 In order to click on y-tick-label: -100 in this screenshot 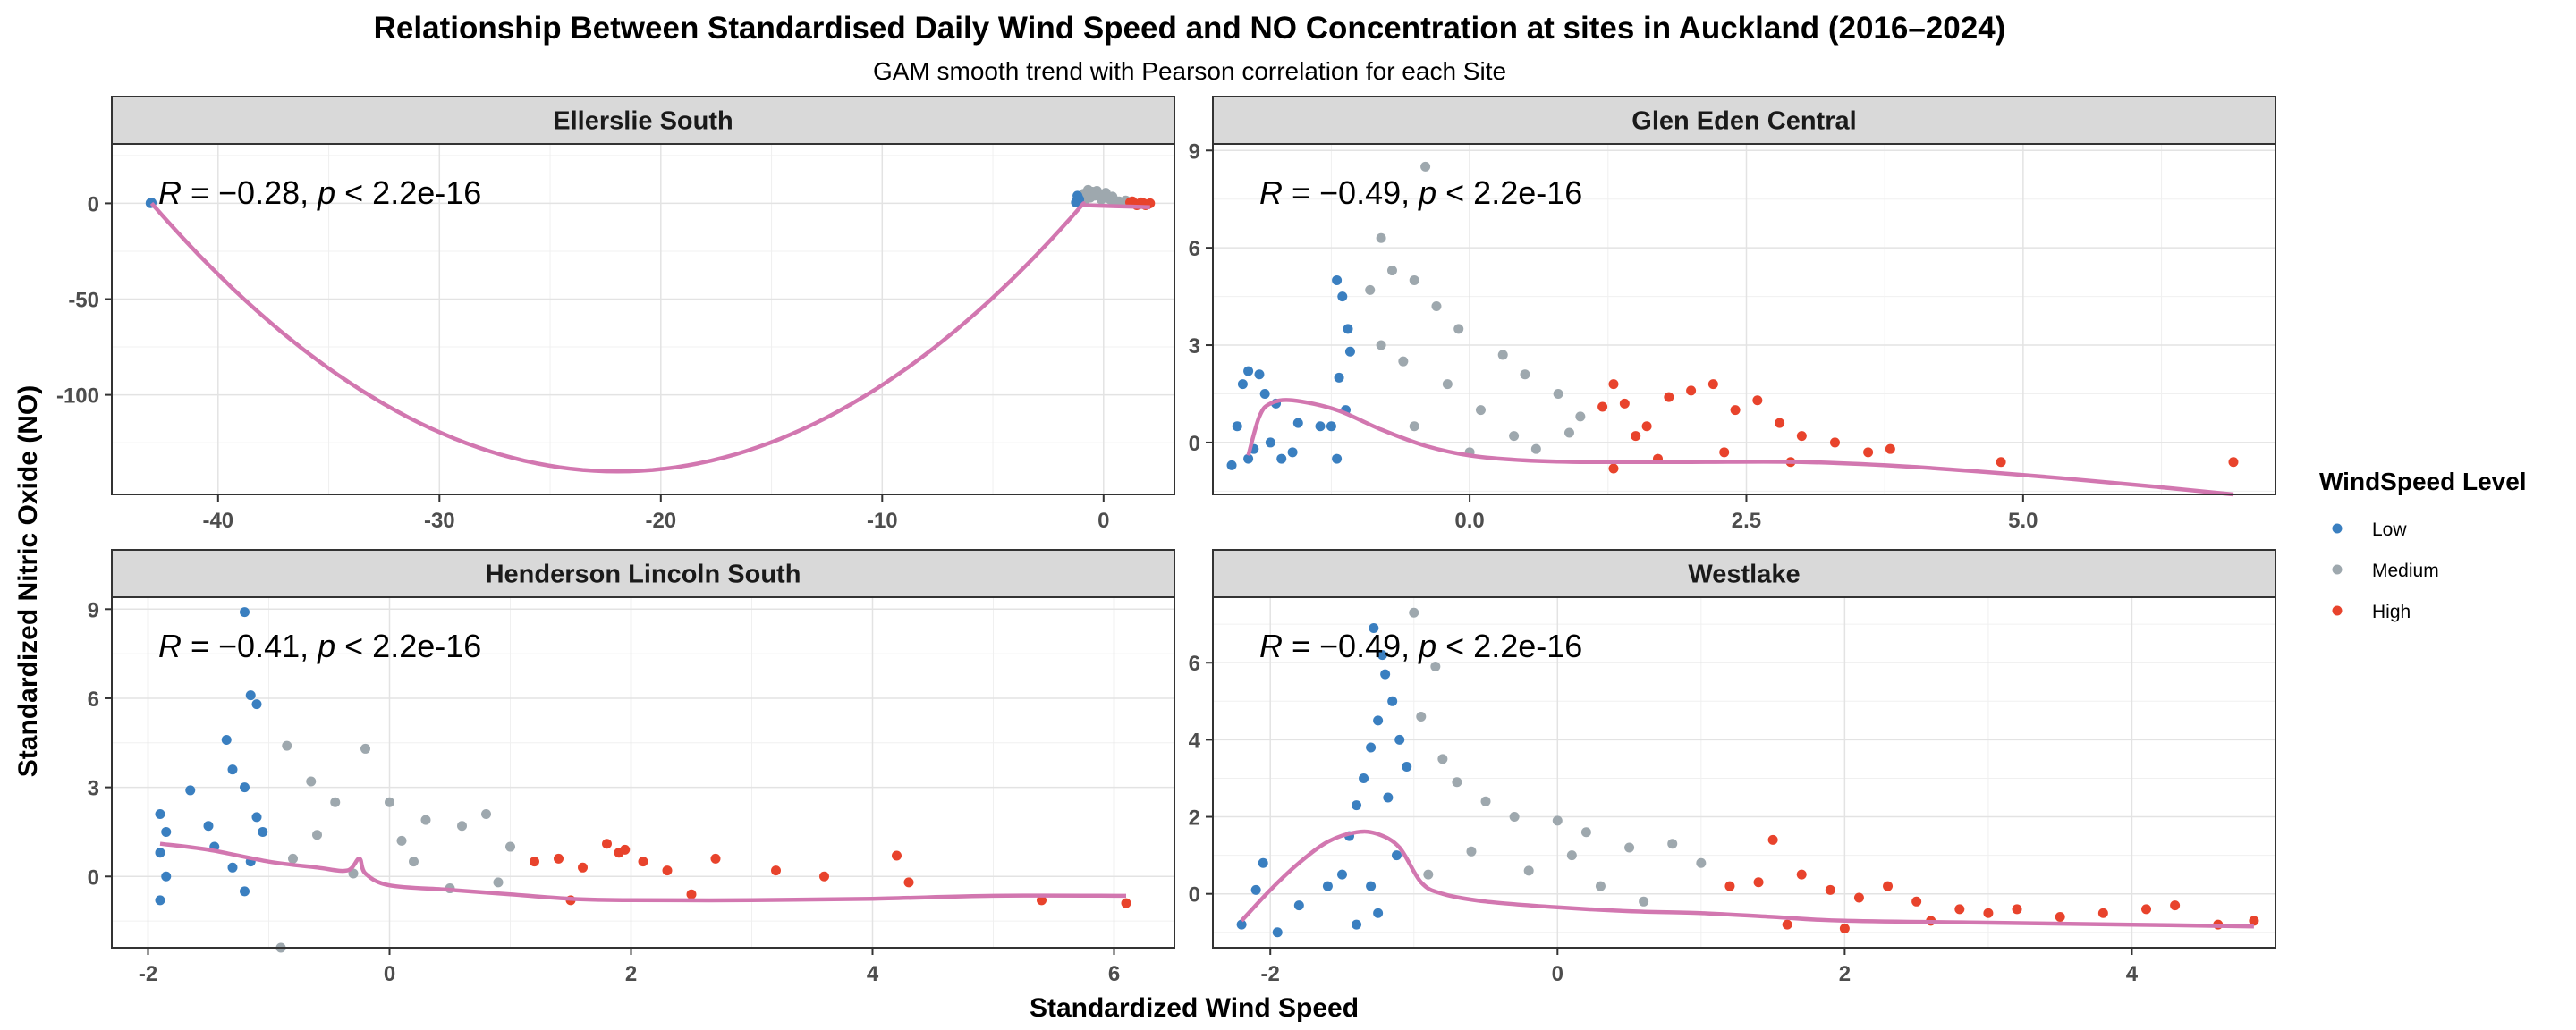, I will do `click(77, 396)`.